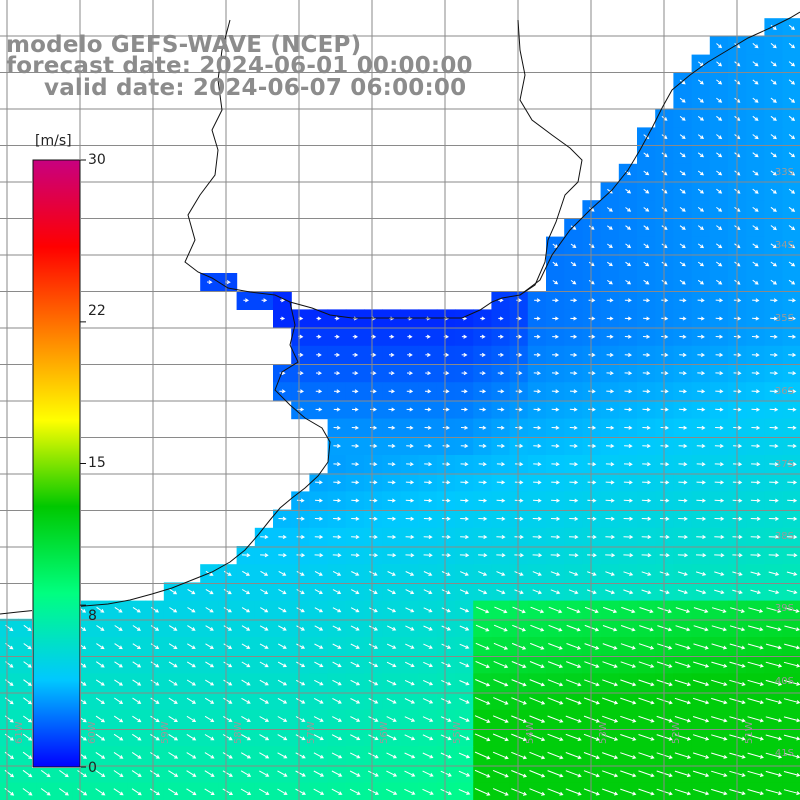 The image size is (800, 800). What do you see at coordinates (97, 311) in the screenshot?
I see `colorbar-tick-22: 22` at bounding box center [97, 311].